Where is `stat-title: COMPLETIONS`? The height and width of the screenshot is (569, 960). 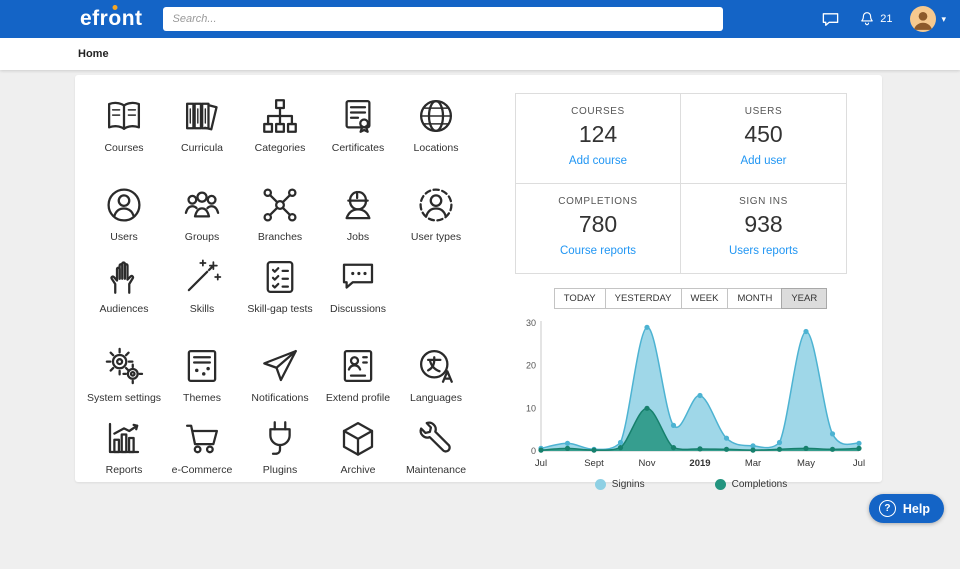
stat-title: COMPLETIONS is located at coordinates (598, 201).